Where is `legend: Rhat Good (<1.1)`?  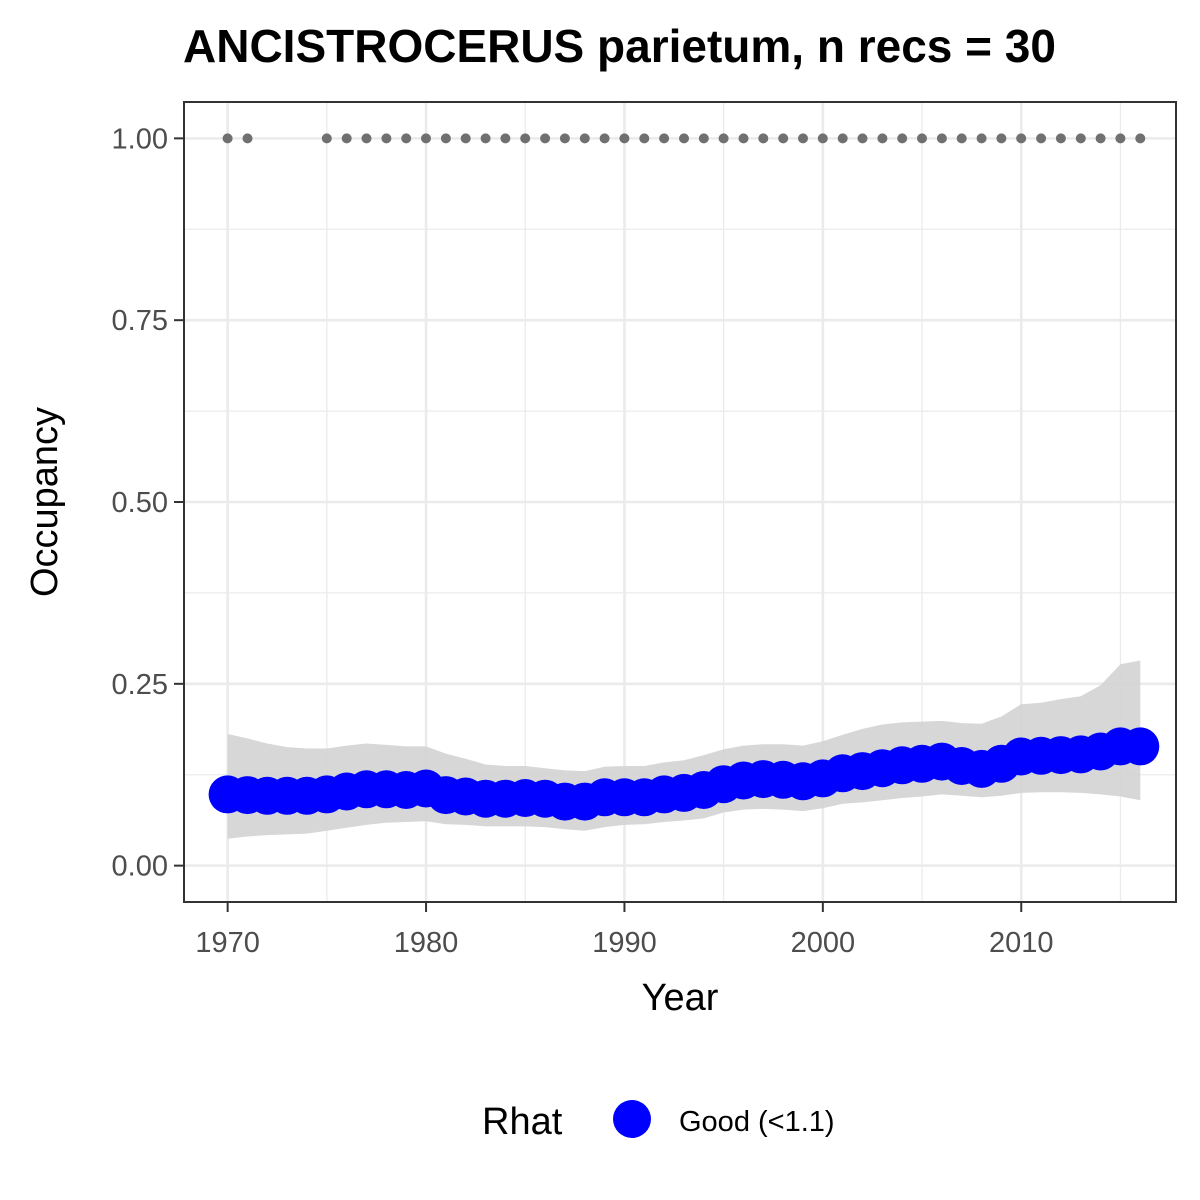
legend: Rhat Good (<1.1) is located at coordinates (658, 1121).